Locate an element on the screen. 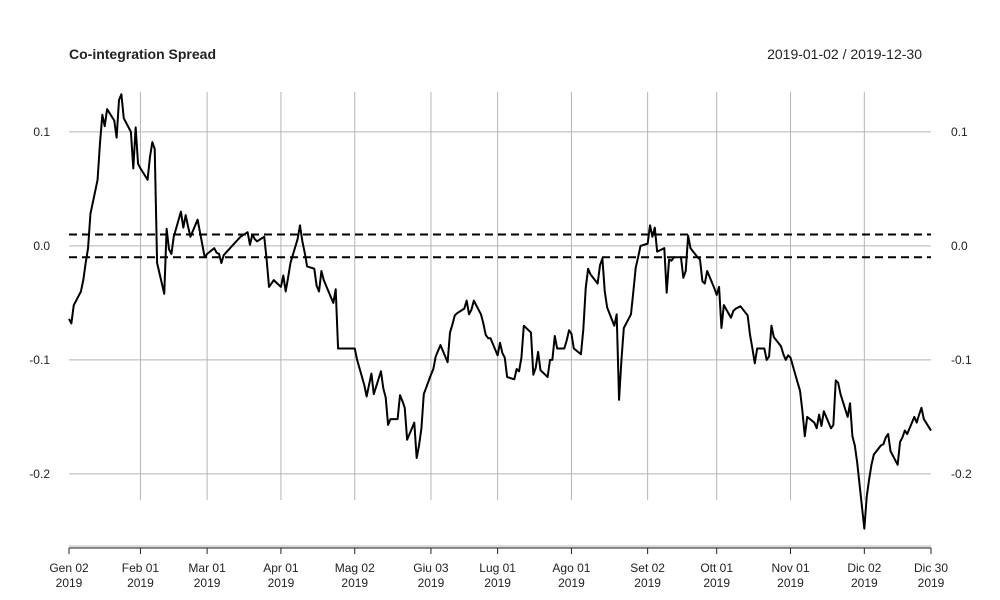 The width and height of the screenshot is (1000, 600). x-tick-label: Giu 03 is located at coordinates (431, 568).